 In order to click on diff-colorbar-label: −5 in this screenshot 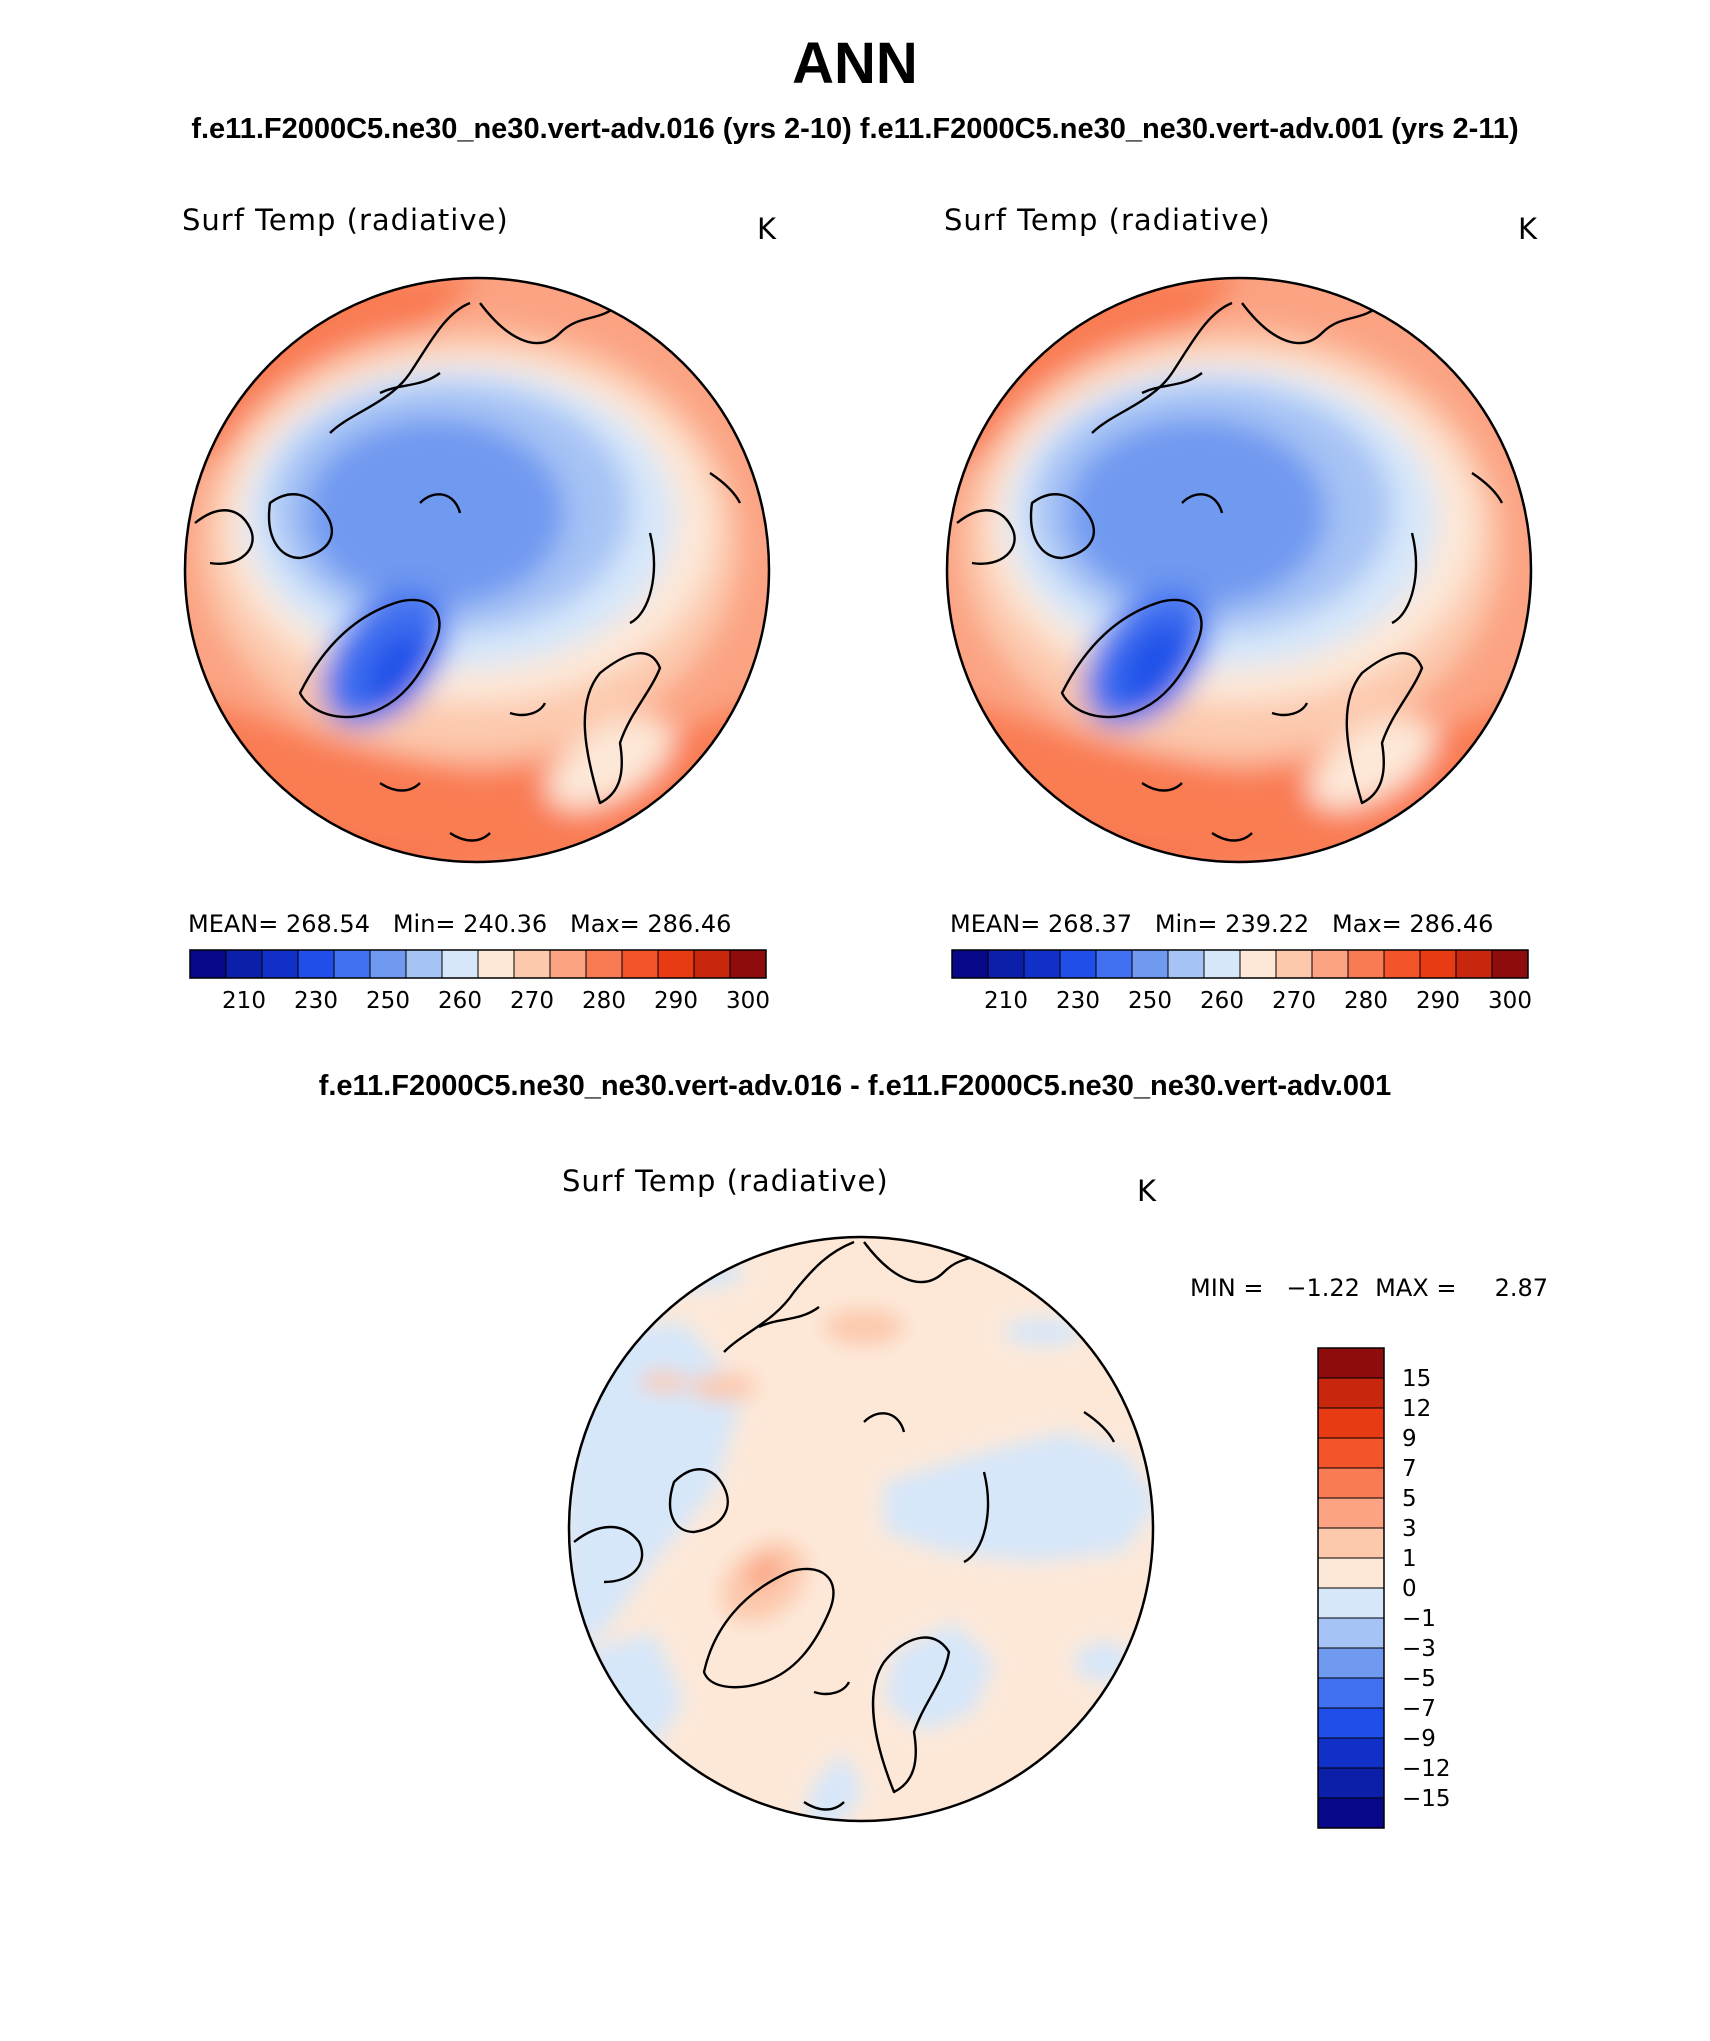, I will do `click(1419, 1679)`.